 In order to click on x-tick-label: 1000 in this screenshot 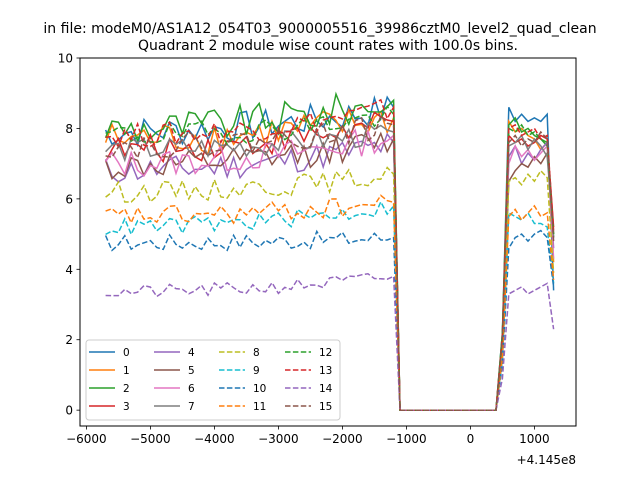, I will do `click(534, 439)`.